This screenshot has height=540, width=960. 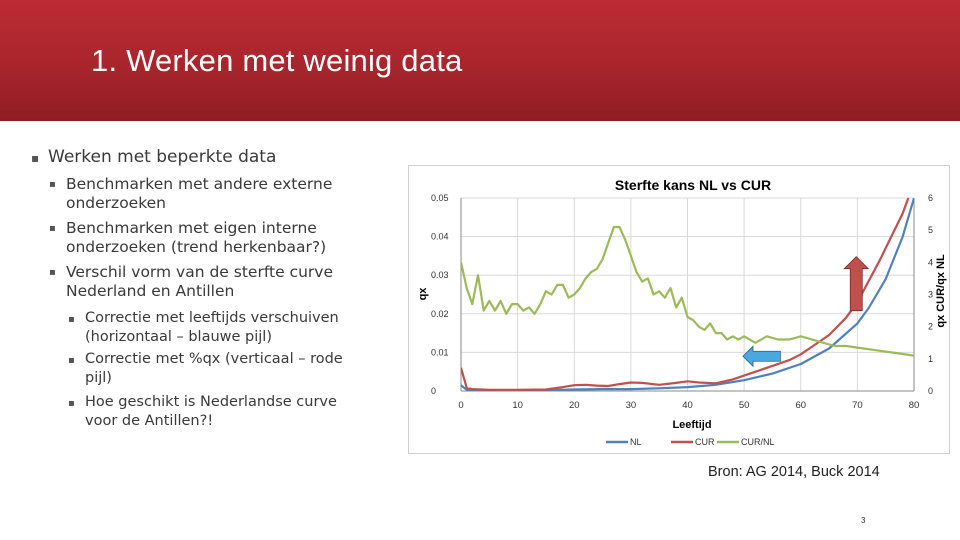 What do you see at coordinates (196, 246) in the screenshot?
I see `bullet-text: onderzoeken (trend herkenbaar?)` at bounding box center [196, 246].